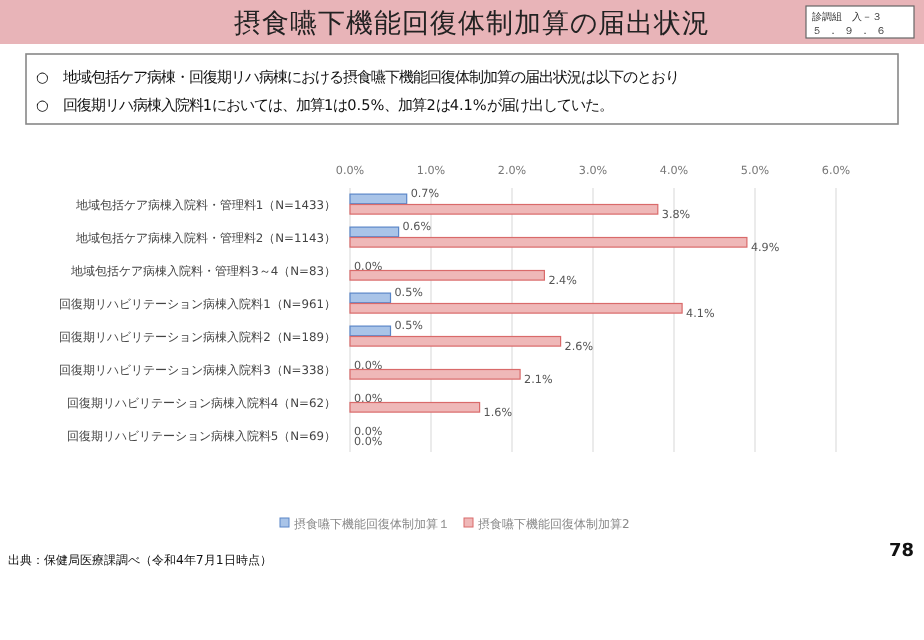 Image resolution: width=924 pixels, height=640 pixels. What do you see at coordinates (901, 552) in the screenshot?
I see `text: 78` at bounding box center [901, 552].